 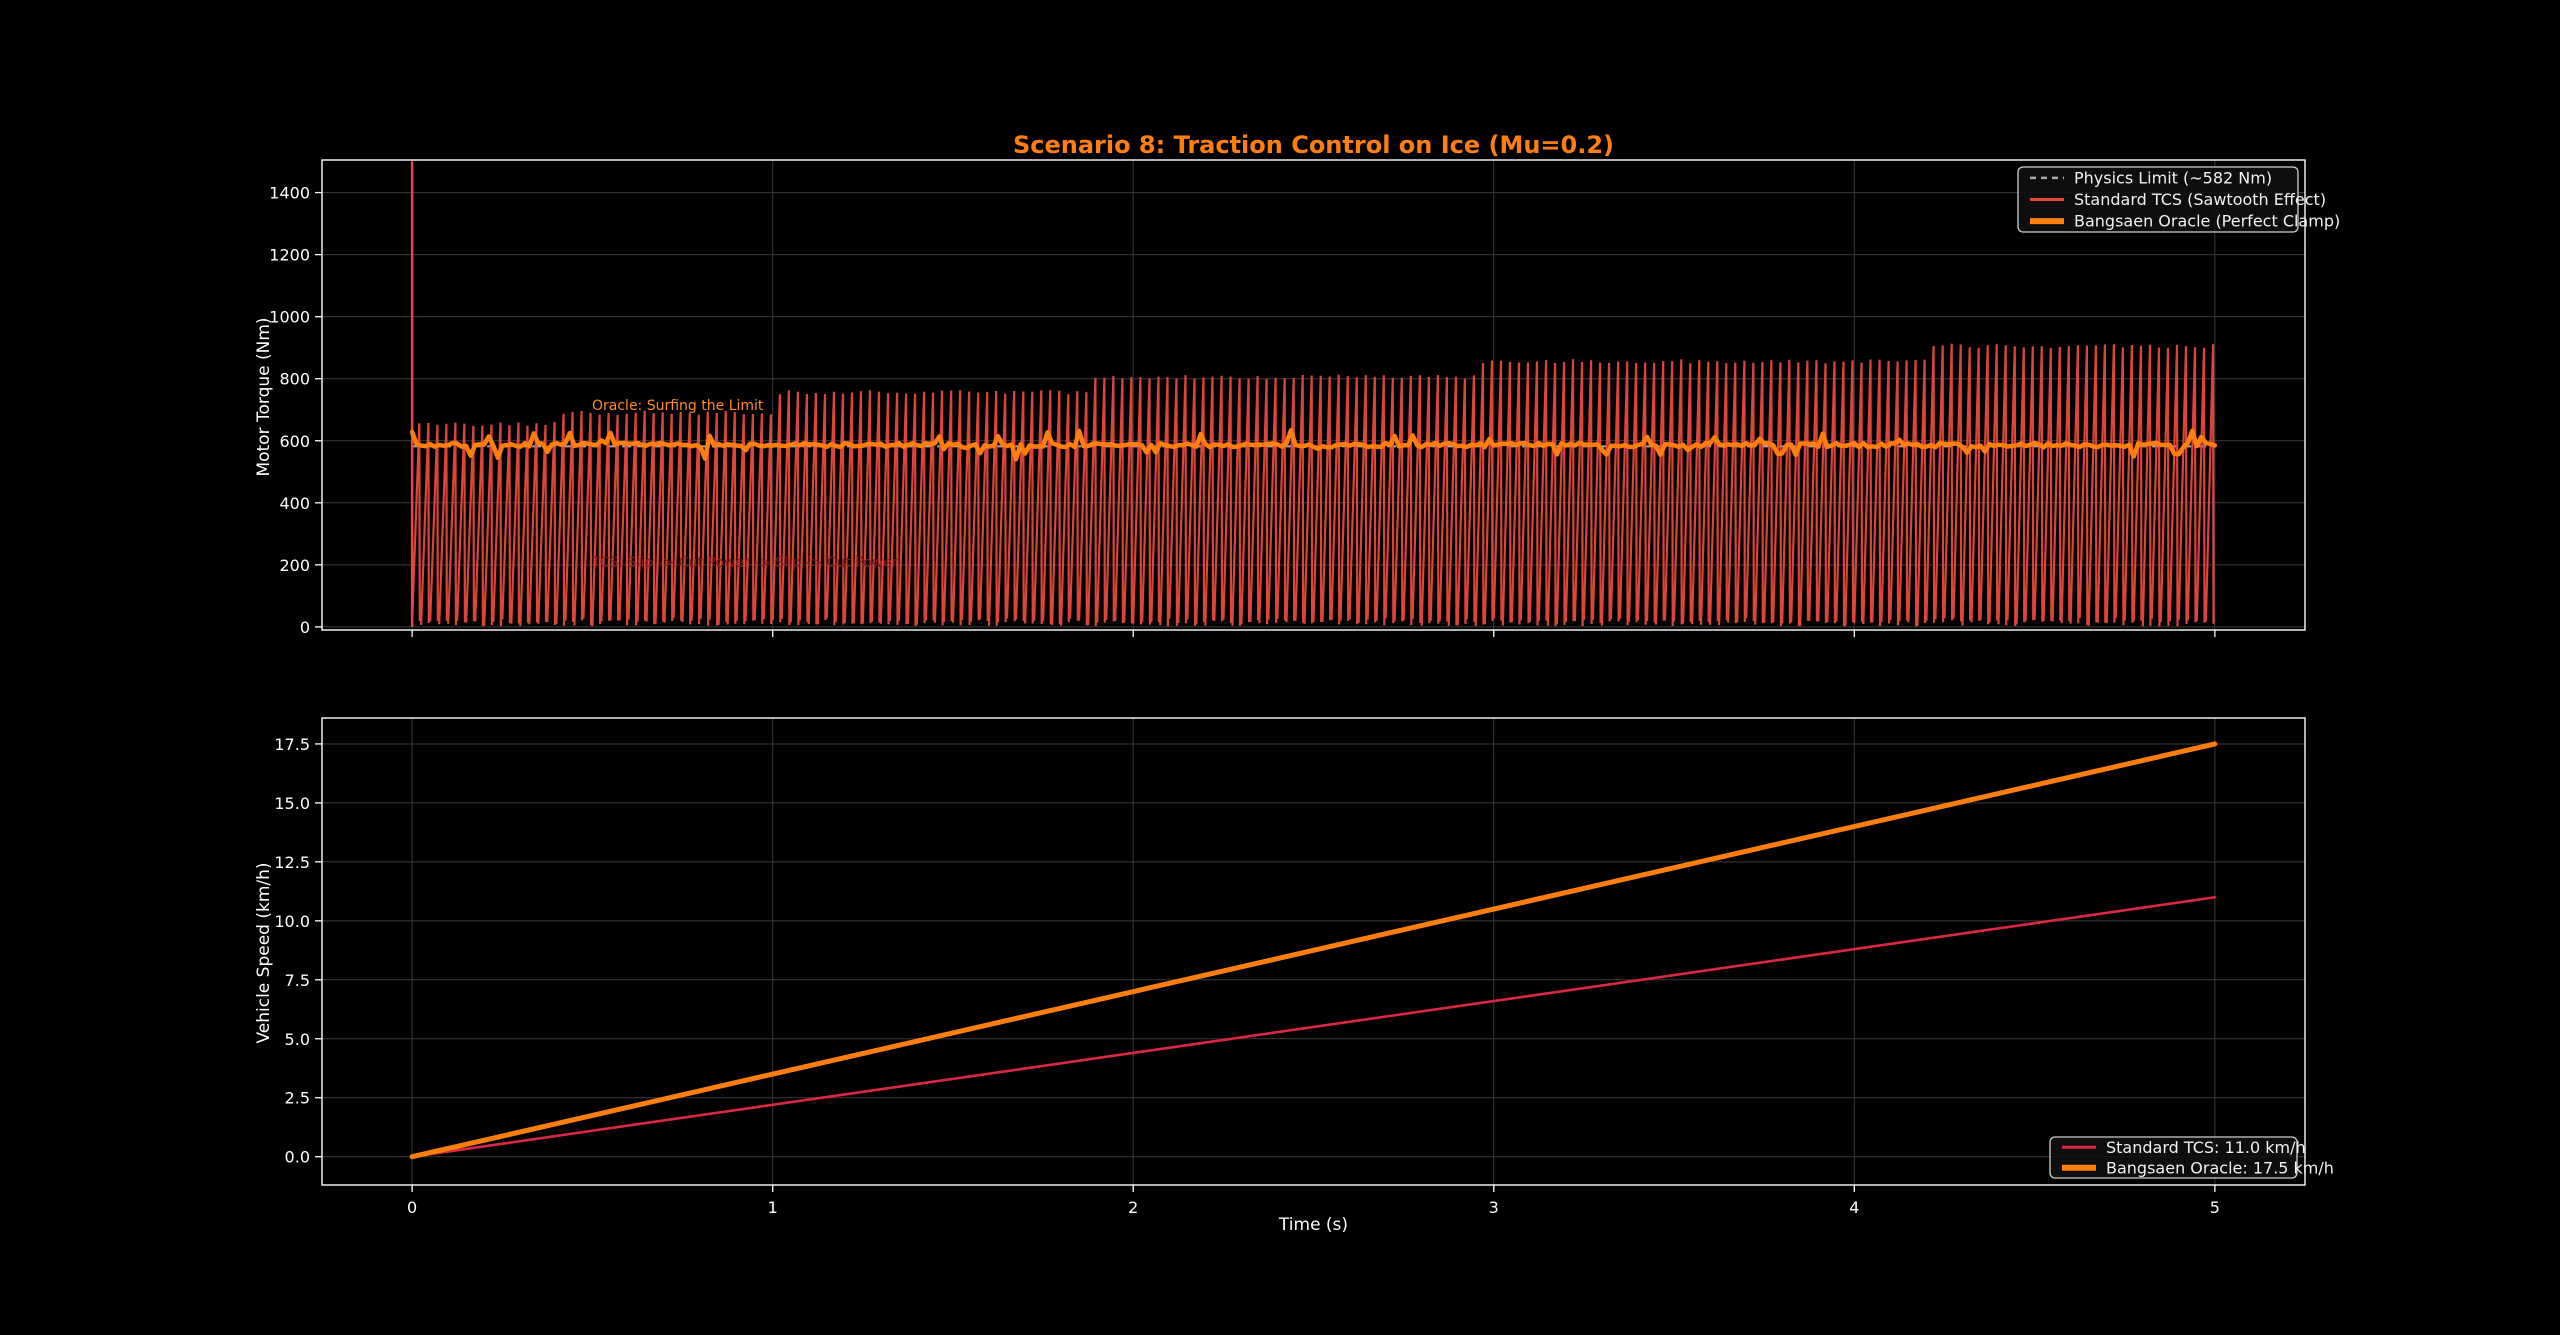 I want to click on y-tick-label: 0, so click(x=305, y=627).